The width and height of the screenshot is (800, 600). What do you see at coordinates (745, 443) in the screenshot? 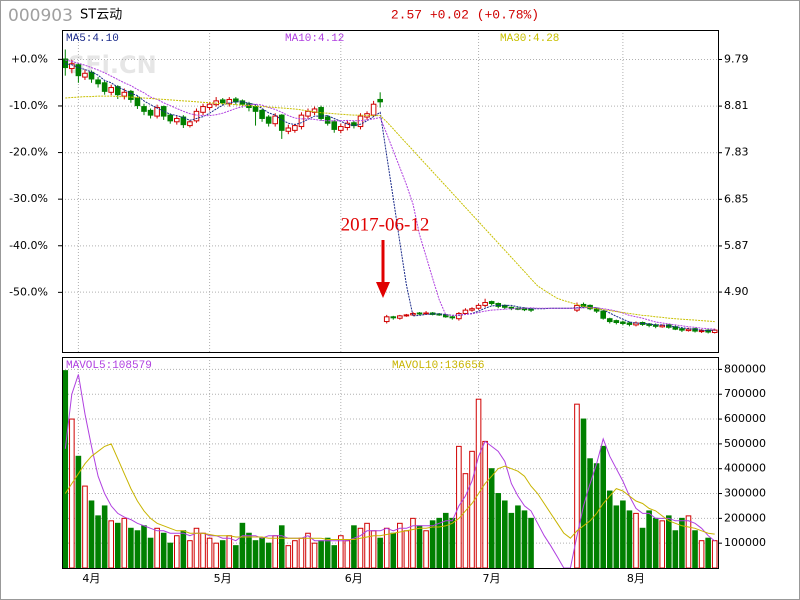
I see `y-tick-label: 500000` at bounding box center [745, 443].